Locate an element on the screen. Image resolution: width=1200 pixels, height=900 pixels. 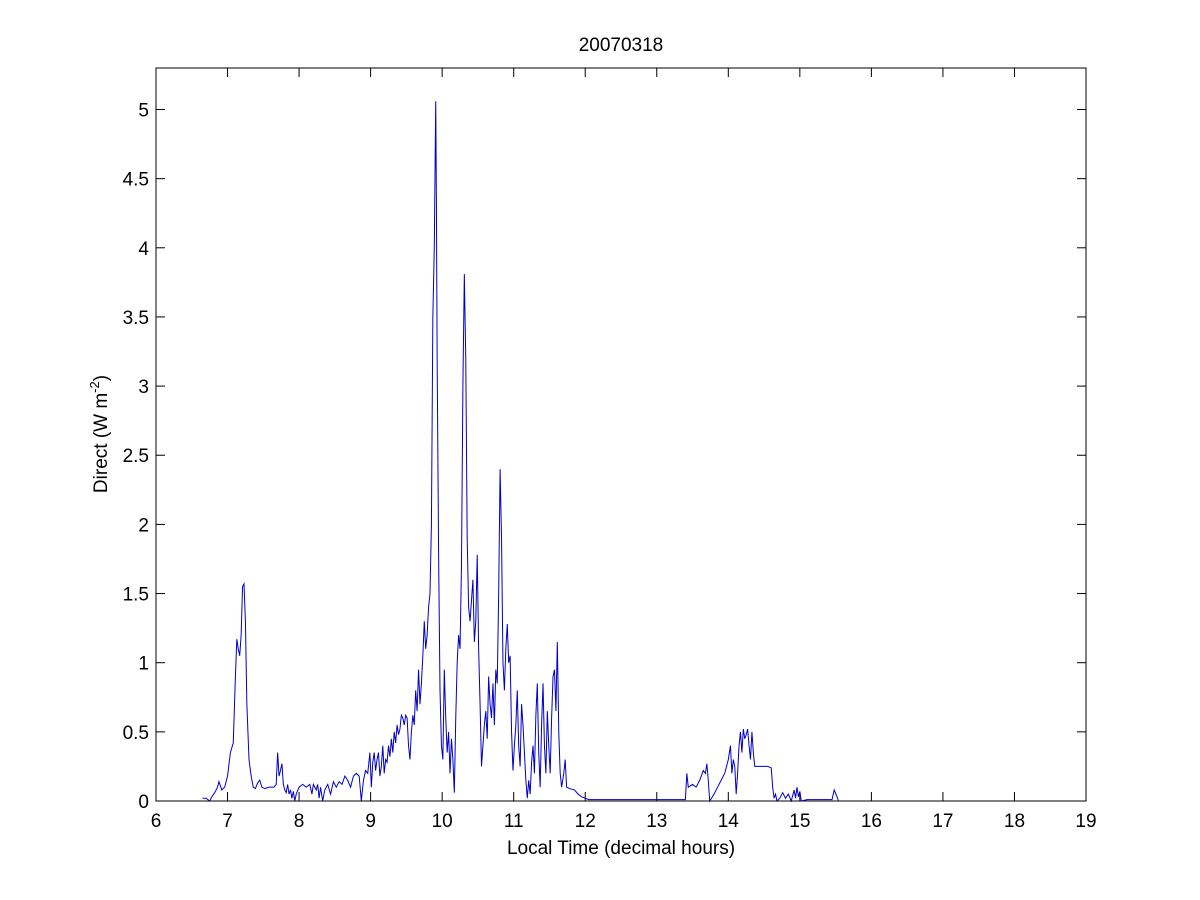
x-axis-label: Local Time (decimal hours) is located at coordinates (621, 848).